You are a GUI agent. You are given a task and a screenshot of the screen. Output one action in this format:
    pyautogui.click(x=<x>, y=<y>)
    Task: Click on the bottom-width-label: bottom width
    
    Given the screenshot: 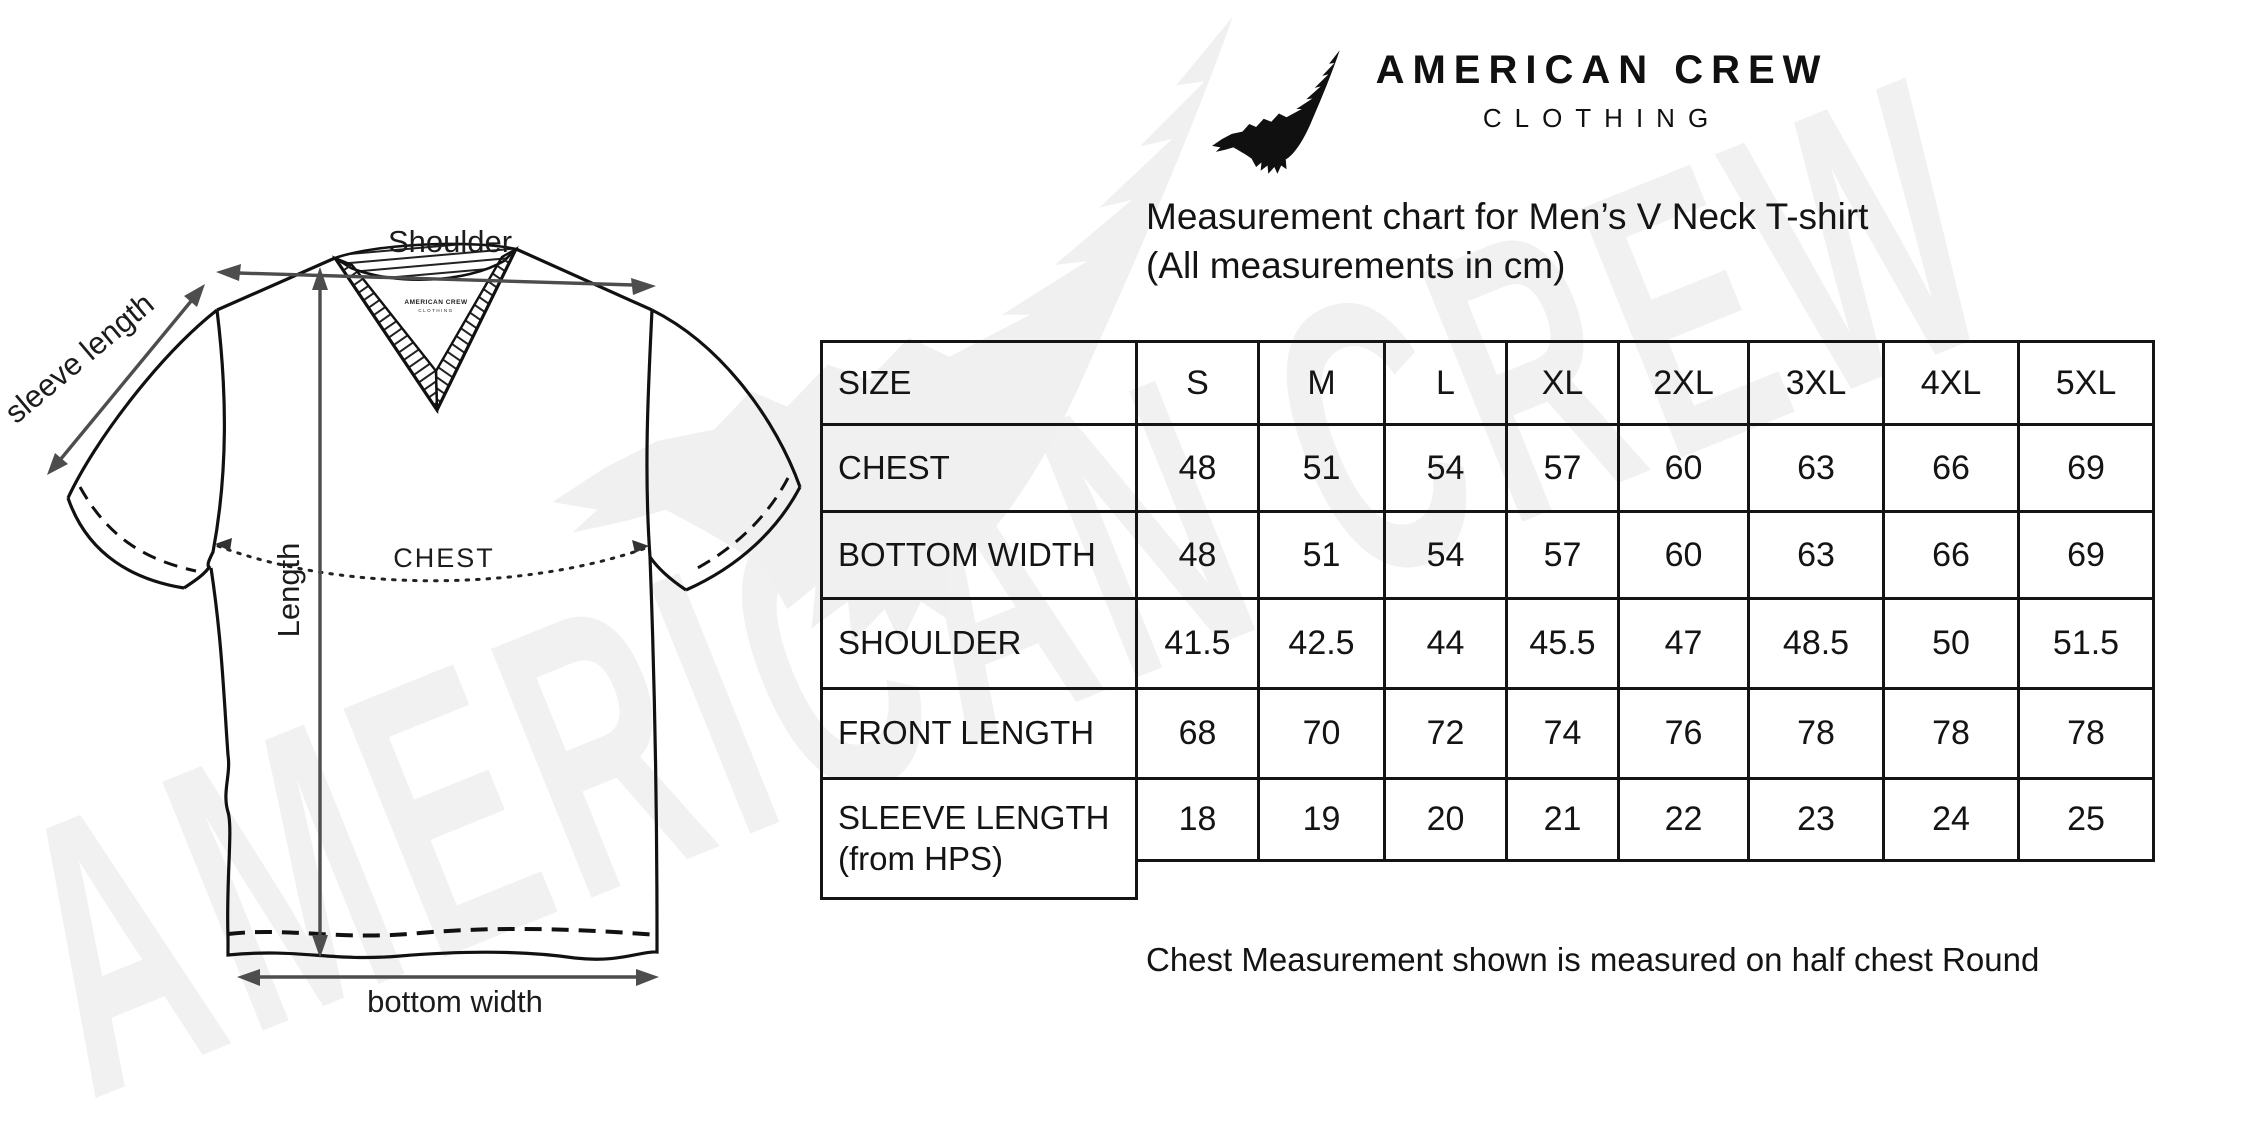 What is the action you would take?
    pyautogui.click(x=455, y=1001)
    